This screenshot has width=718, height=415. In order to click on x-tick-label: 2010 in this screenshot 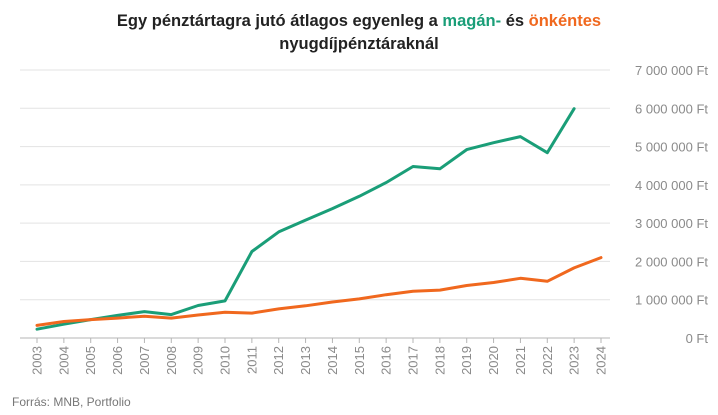, I will do `click(225, 360)`.